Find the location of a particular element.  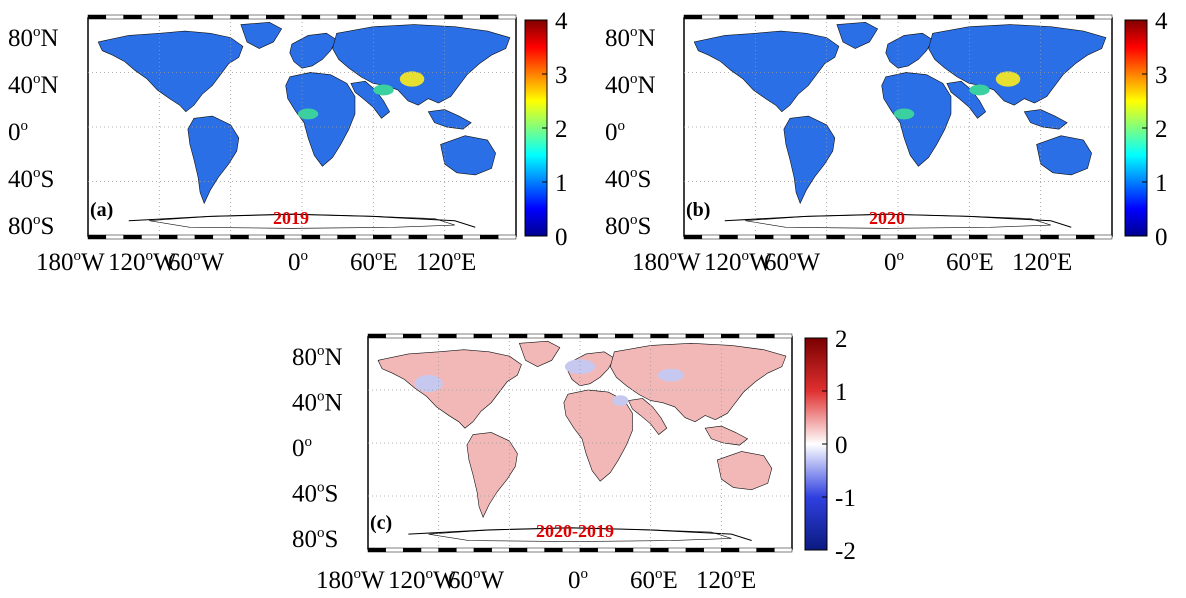

colorbar-tick-label: 2 is located at coordinates (561, 129).